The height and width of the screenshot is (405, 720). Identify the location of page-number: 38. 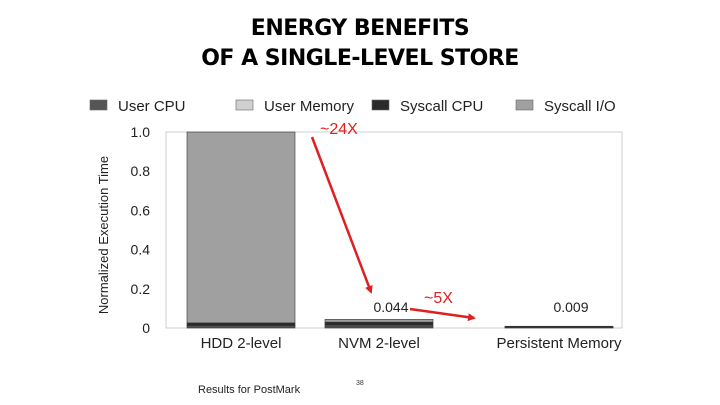
(360, 383).